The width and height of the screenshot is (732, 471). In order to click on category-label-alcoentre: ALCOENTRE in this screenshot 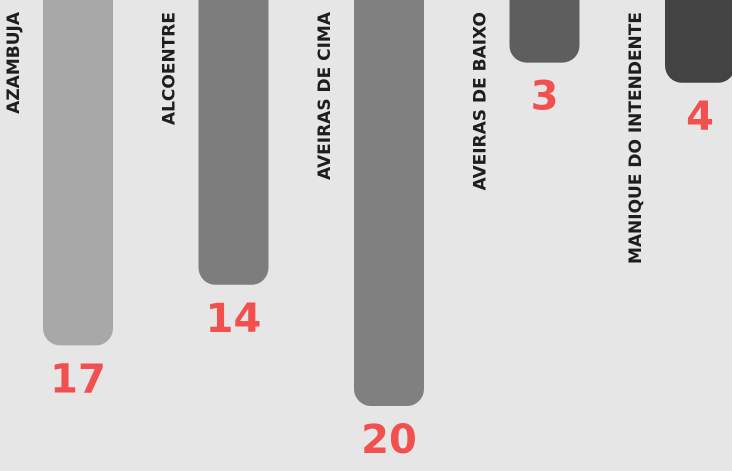, I will do `click(170, 68)`.